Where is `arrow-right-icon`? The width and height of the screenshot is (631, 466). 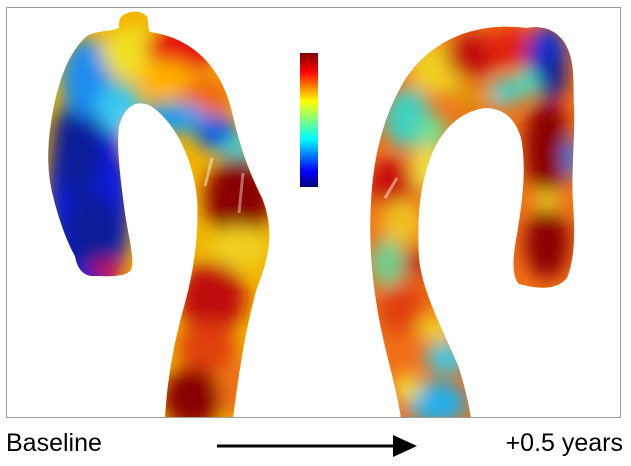 arrow-right-icon is located at coordinates (317, 446).